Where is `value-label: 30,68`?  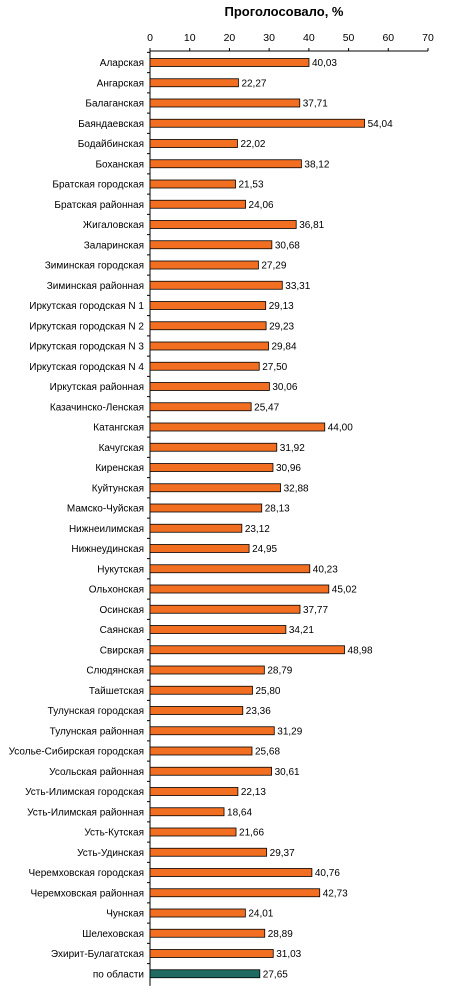 value-label: 30,68 is located at coordinates (287, 245).